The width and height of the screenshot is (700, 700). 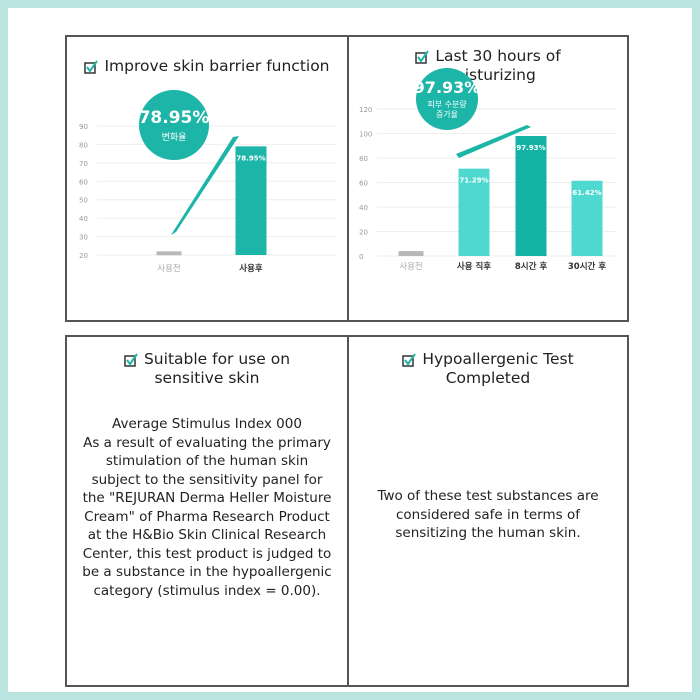 What do you see at coordinates (250, 158) in the screenshot?
I see `data-label: 78.95%` at bounding box center [250, 158].